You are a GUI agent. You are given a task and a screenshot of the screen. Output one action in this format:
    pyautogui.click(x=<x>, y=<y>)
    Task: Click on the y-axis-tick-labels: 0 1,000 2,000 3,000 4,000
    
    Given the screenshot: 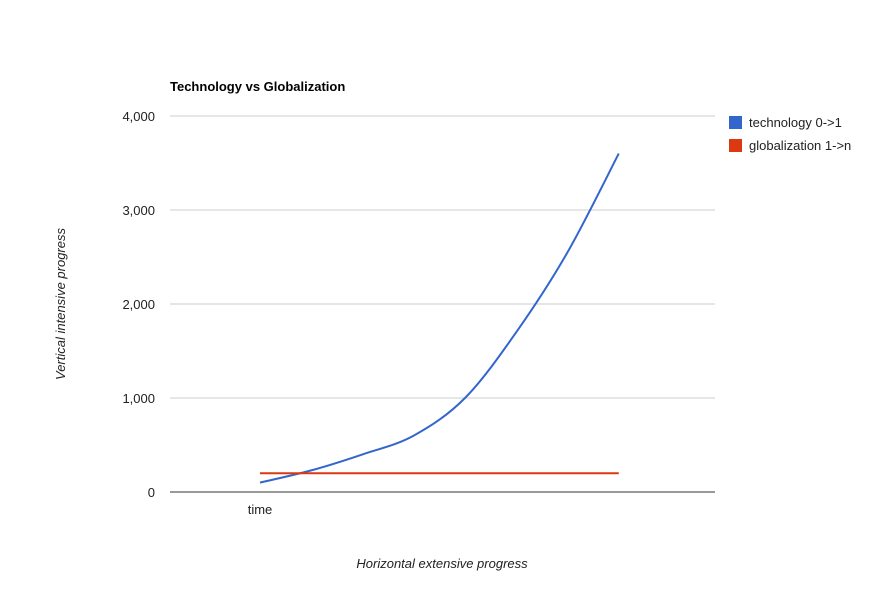 What is the action you would take?
    pyautogui.click(x=138, y=304)
    